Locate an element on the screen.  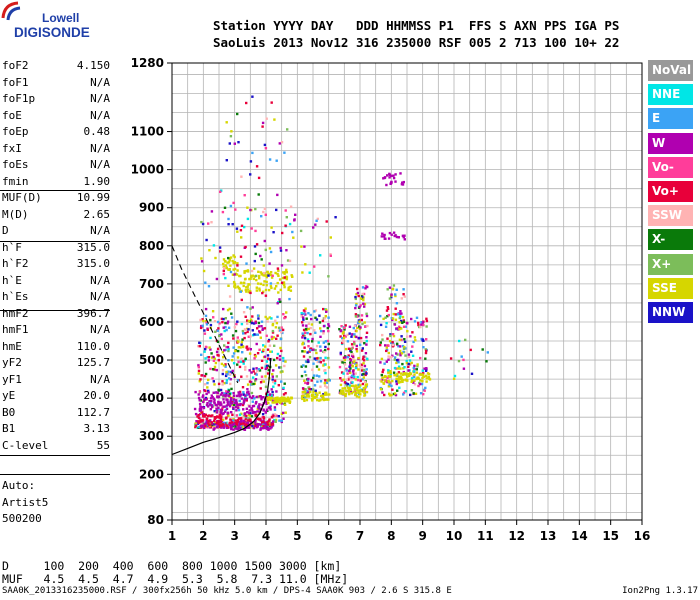
x-tick-label: 9 is located at coordinates (422, 536).